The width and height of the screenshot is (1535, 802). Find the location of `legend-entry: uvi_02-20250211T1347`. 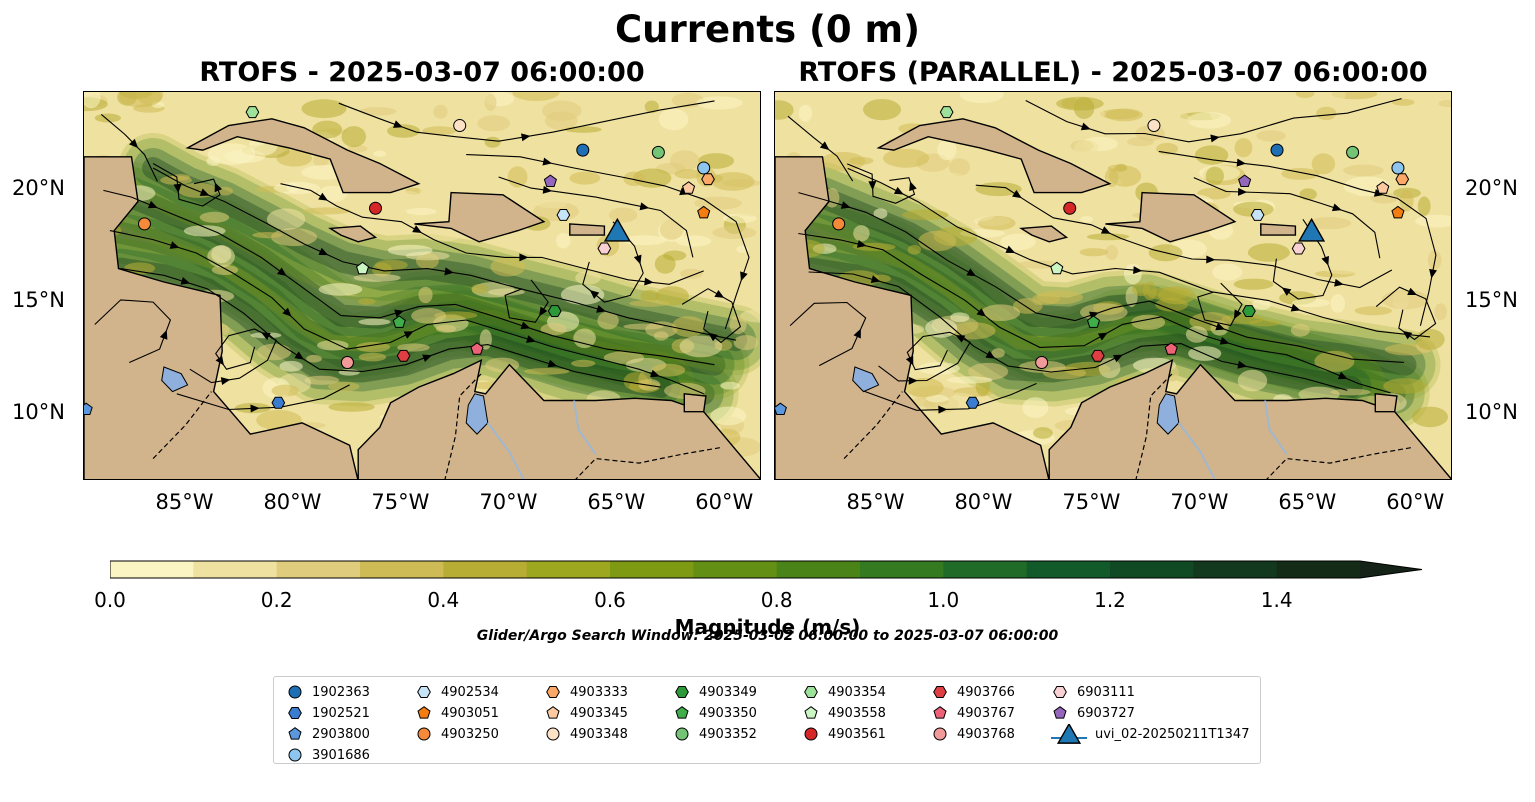

legend-entry: uvi_02-20250211T1347 is located at coordinates (1150, 734).